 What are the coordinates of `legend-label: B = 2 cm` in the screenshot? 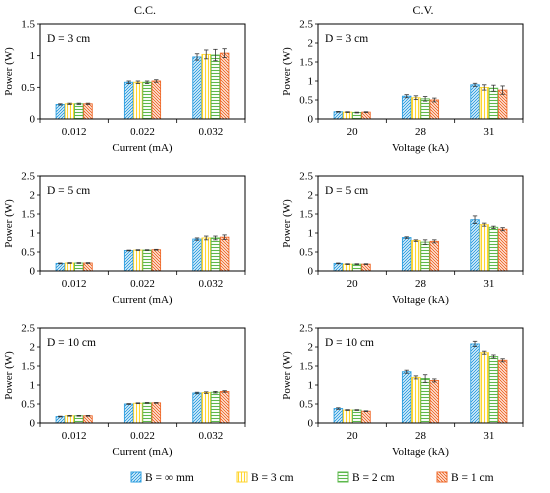 It's located at (373, 478).